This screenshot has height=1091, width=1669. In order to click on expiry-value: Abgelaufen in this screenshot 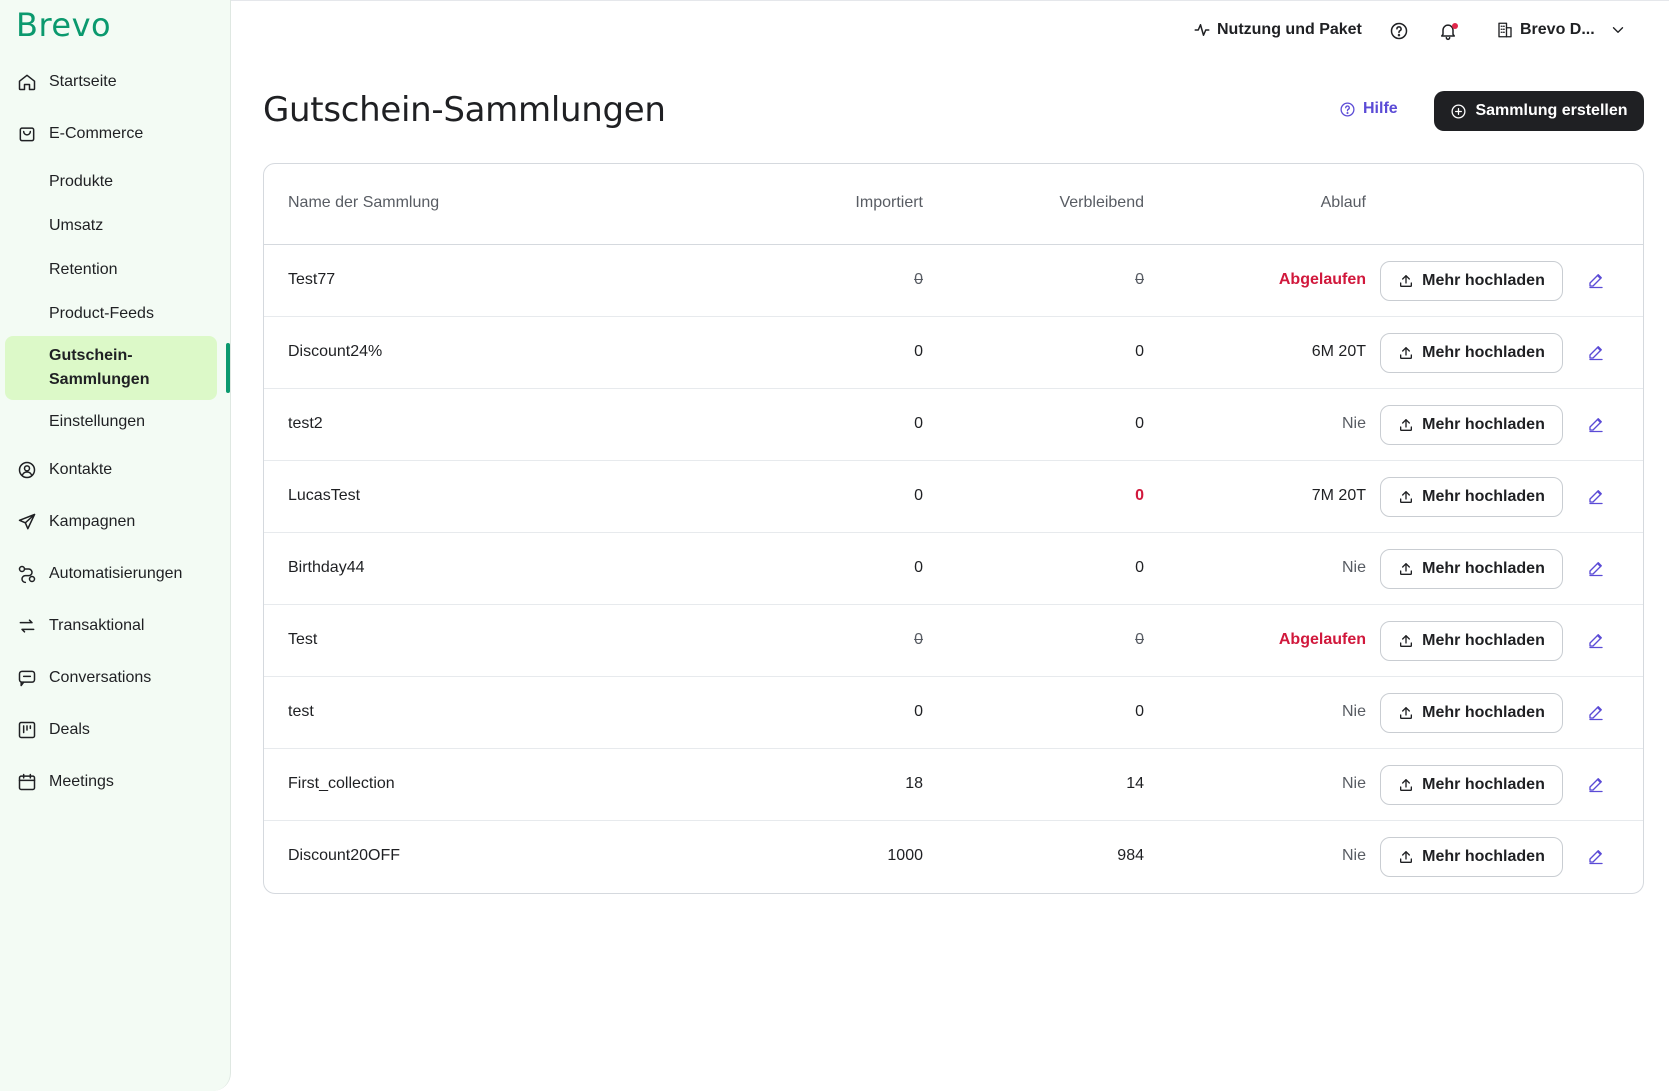, I will do `click(1322, 279)`.